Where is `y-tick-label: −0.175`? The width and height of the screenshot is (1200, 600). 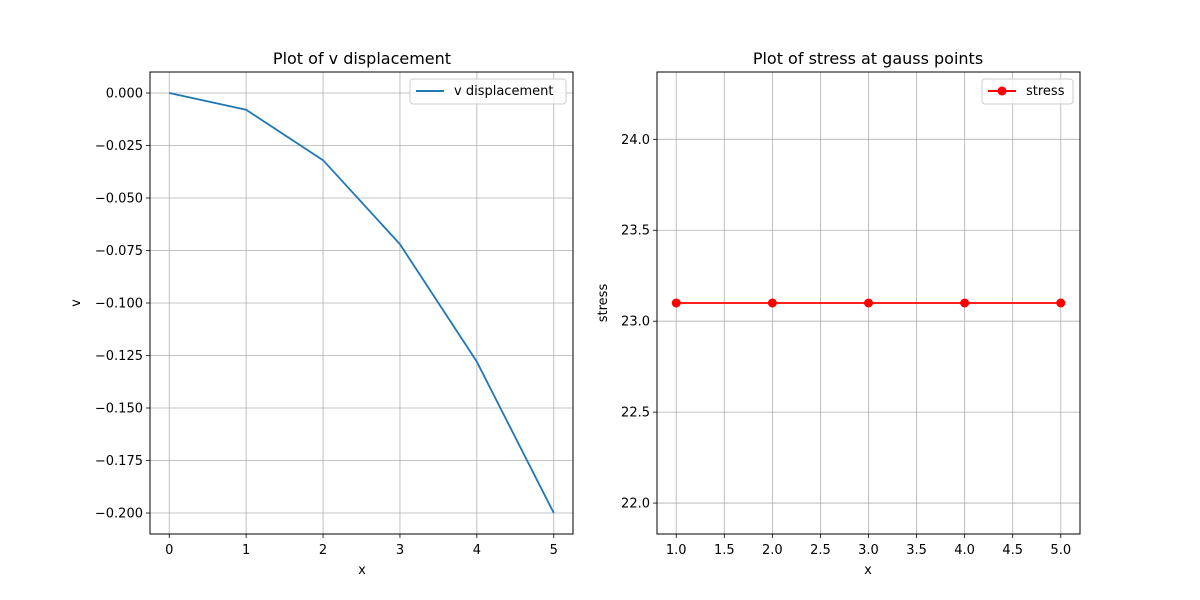 y-tick-label: −0.175 is located at coordinates (119, 461).